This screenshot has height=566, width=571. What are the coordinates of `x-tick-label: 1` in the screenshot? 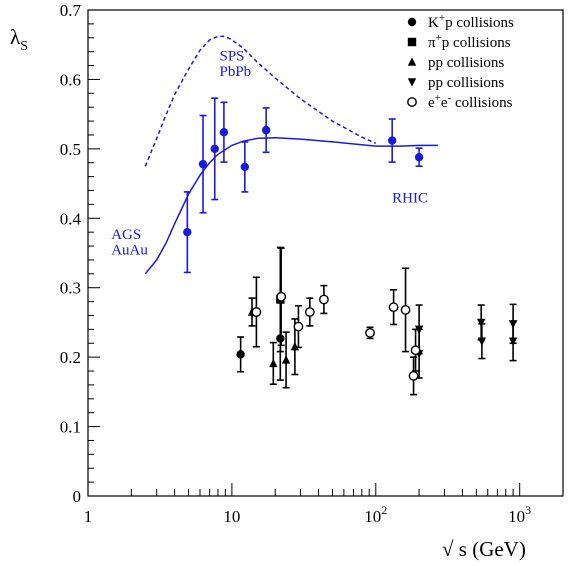 It's located at (88, 516).